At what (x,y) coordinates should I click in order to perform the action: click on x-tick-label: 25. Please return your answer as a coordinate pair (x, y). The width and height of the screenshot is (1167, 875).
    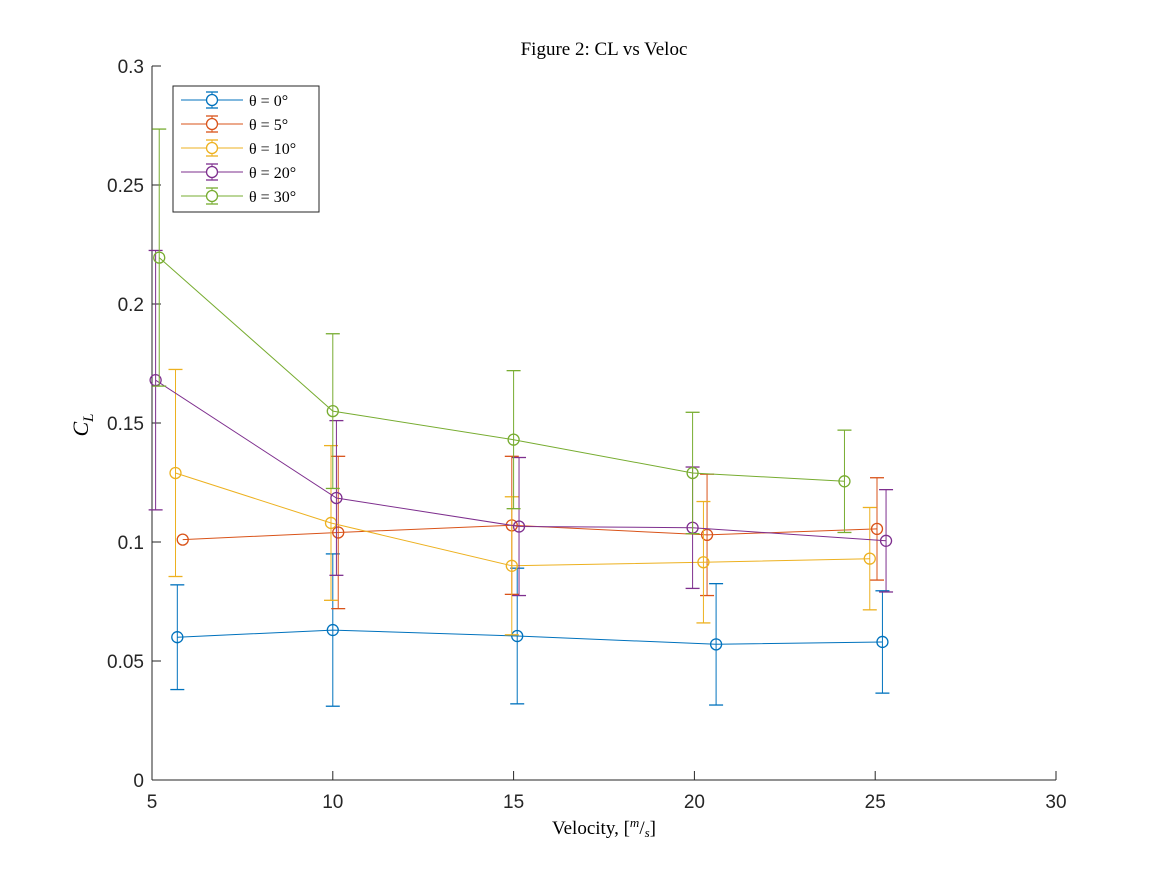
    Looking at the image, I should click on (875, 802).